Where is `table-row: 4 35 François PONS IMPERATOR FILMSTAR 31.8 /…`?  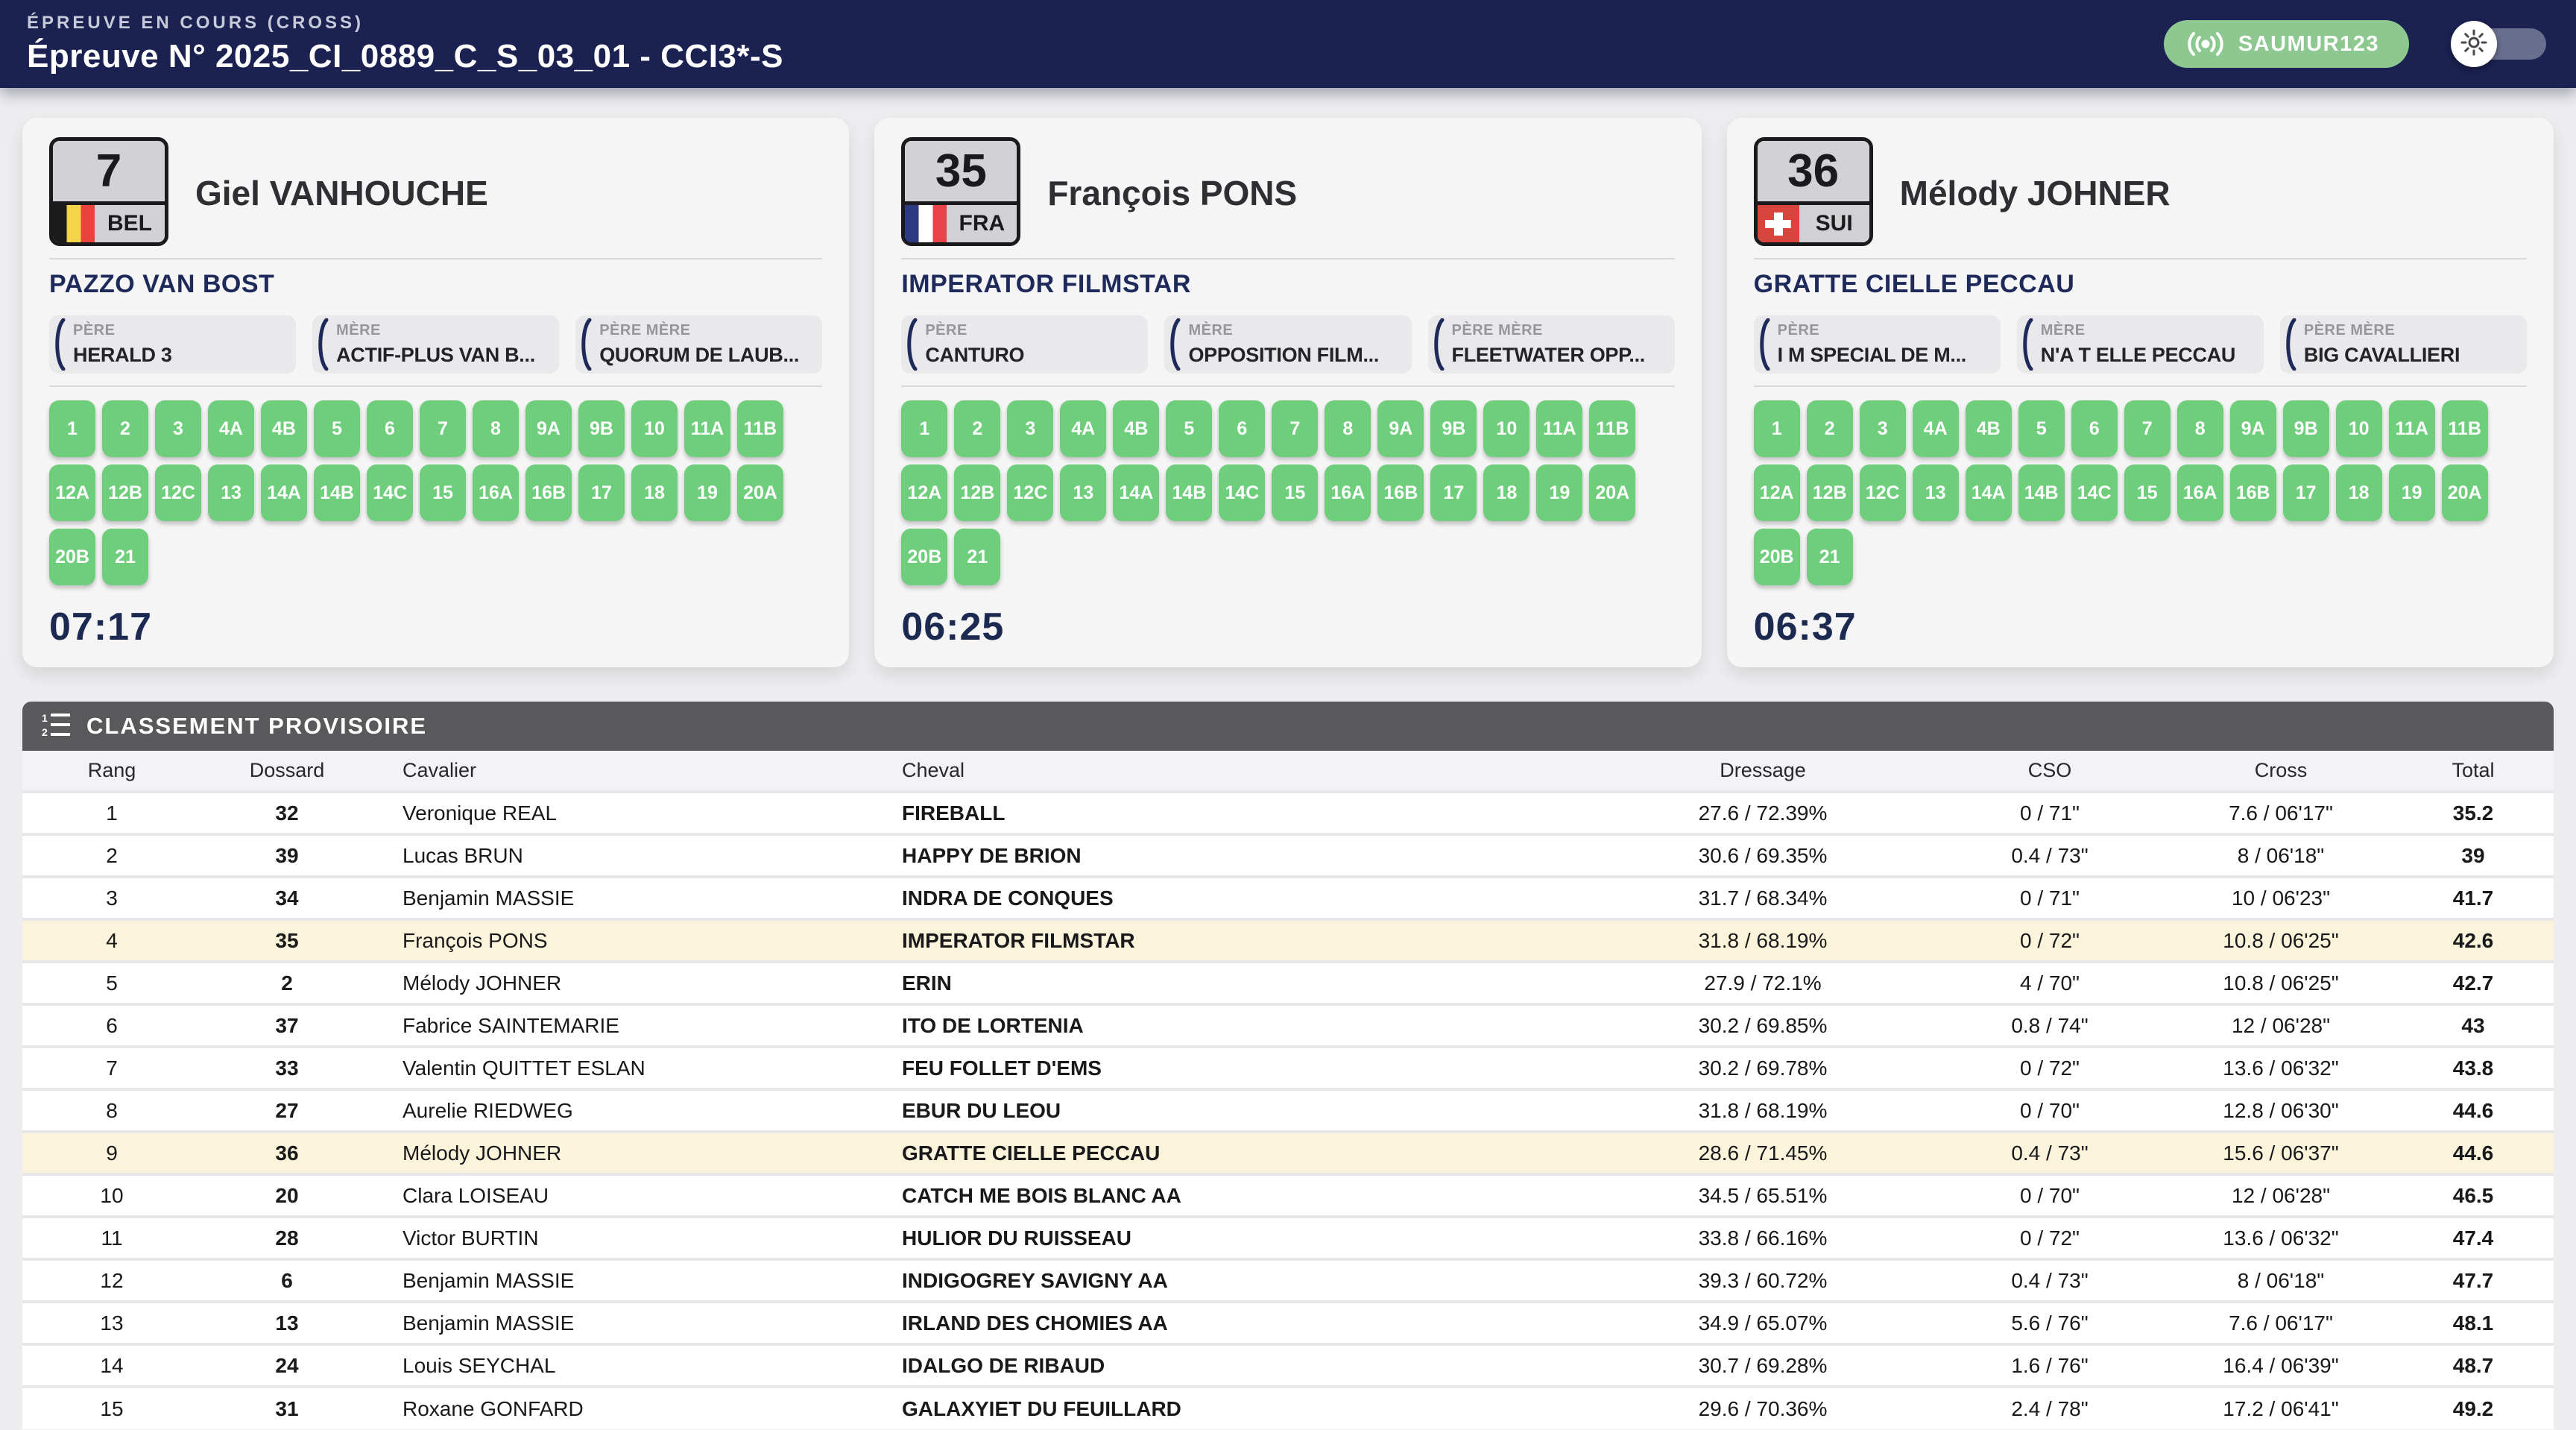 table-row: 4 35 François PONS IMPERATOR FILMSTAR 31.8 /… is located at coordinates (1288, 940).